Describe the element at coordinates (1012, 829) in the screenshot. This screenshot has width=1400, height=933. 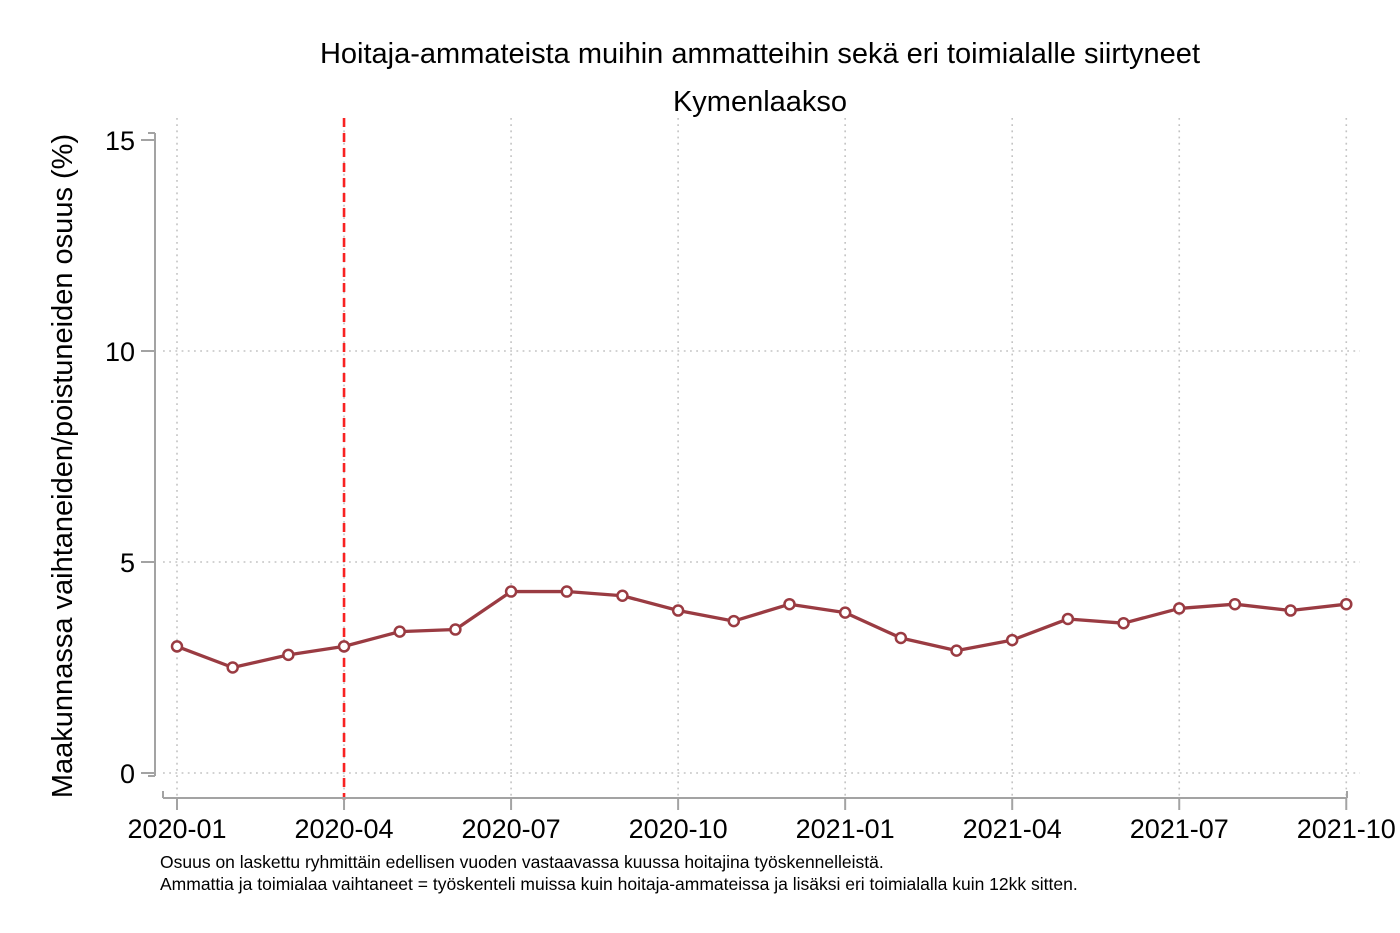
I see `svg-text: 2021-04` at that location.